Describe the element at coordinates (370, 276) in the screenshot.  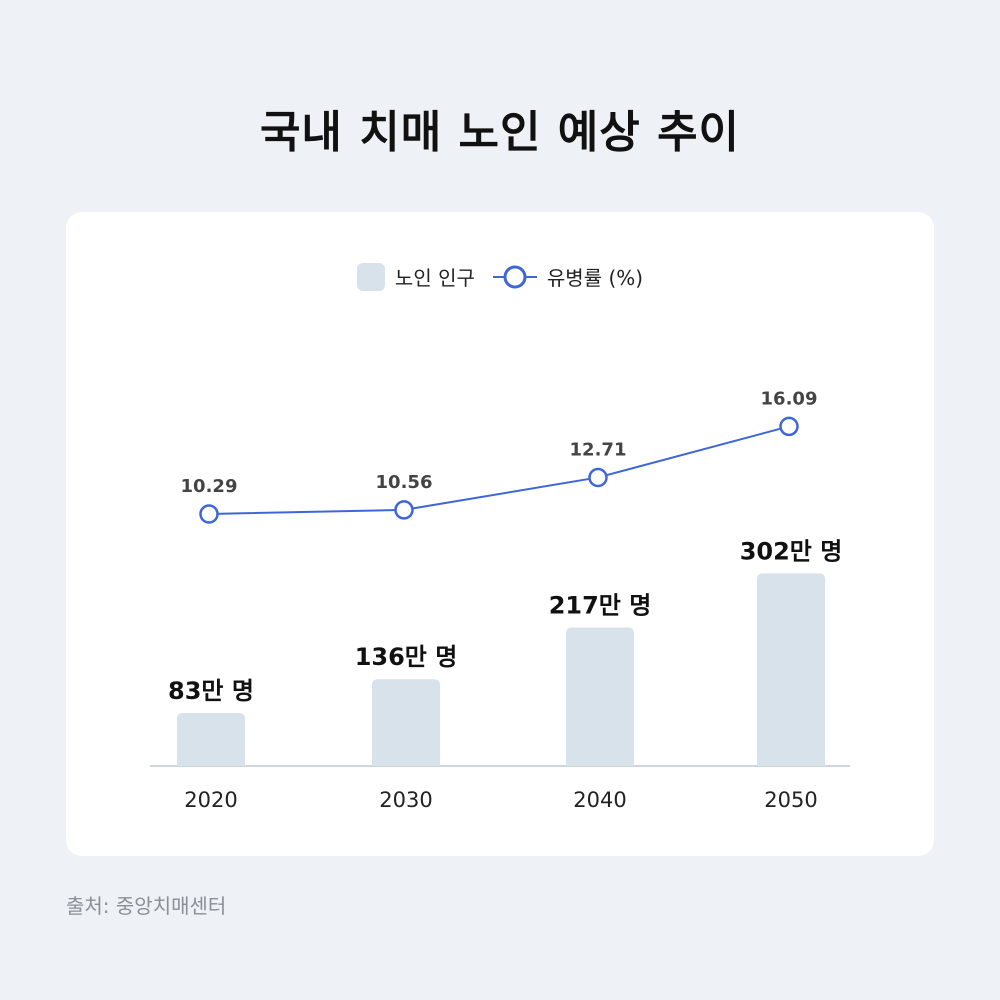
I see `legend-bar-swatch` at that location.